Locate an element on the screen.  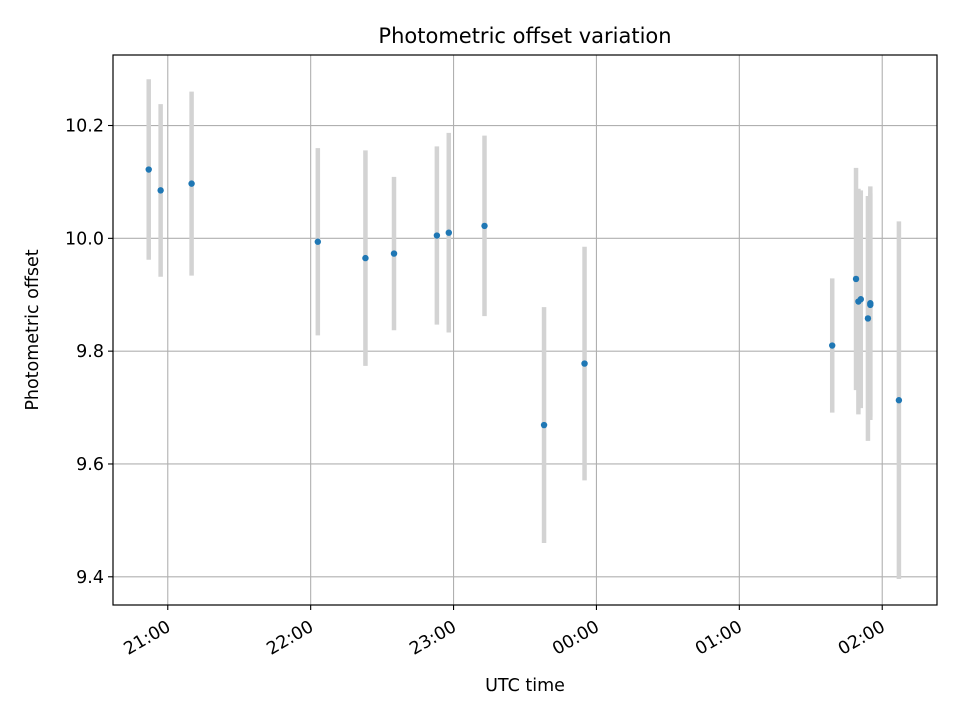
y-axis: 9.4 9.6 9.8 10.0 10.2 is located at coordinates (89, 352).